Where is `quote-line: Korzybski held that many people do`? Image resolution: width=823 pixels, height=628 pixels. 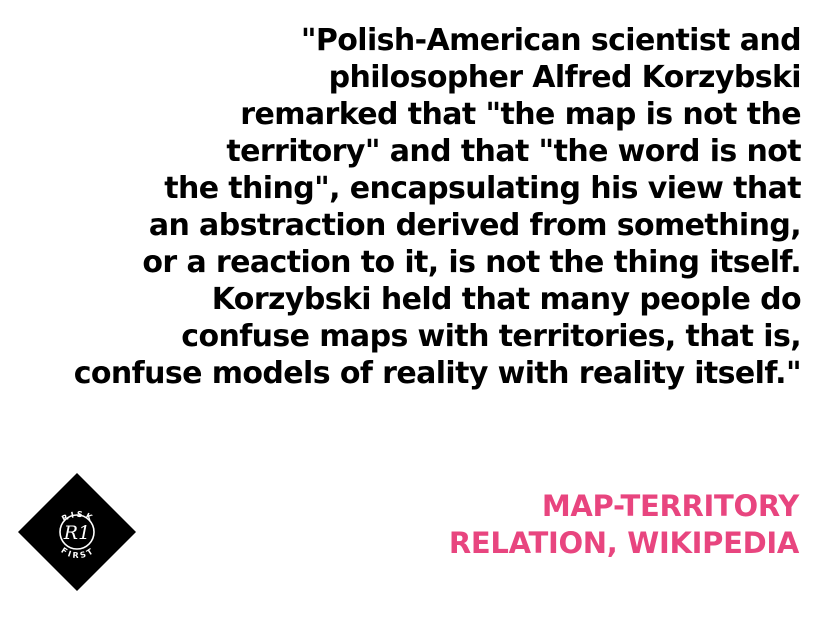 quote-line: Korzybski held that many people do is located at coordinates (506, 299).